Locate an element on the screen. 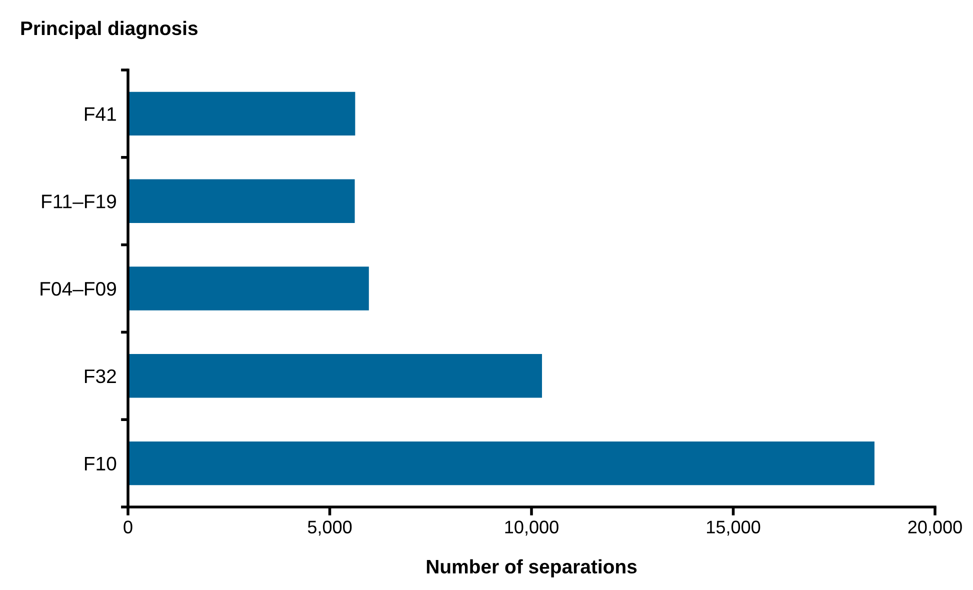  x-tick-label: 0 is located at coordinates (128, 527).